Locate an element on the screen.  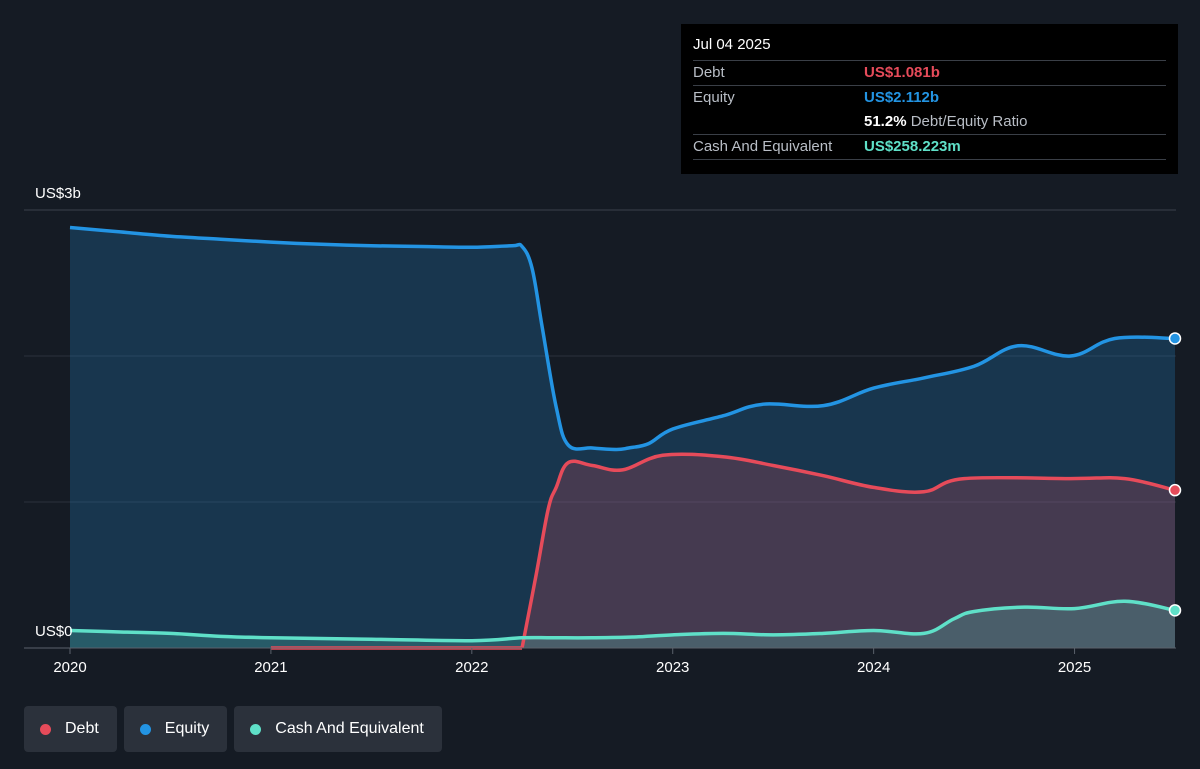
legend-label-debt: Debt is located at coordinates (82, 728).